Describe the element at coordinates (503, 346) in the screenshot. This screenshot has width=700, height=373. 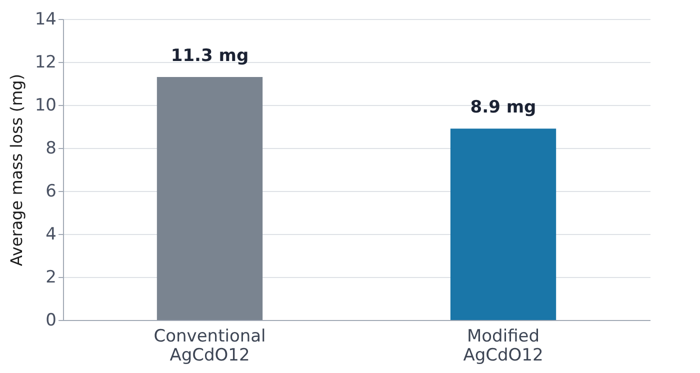
I see `x-tick-label: Modified AgCdO12` at that location.